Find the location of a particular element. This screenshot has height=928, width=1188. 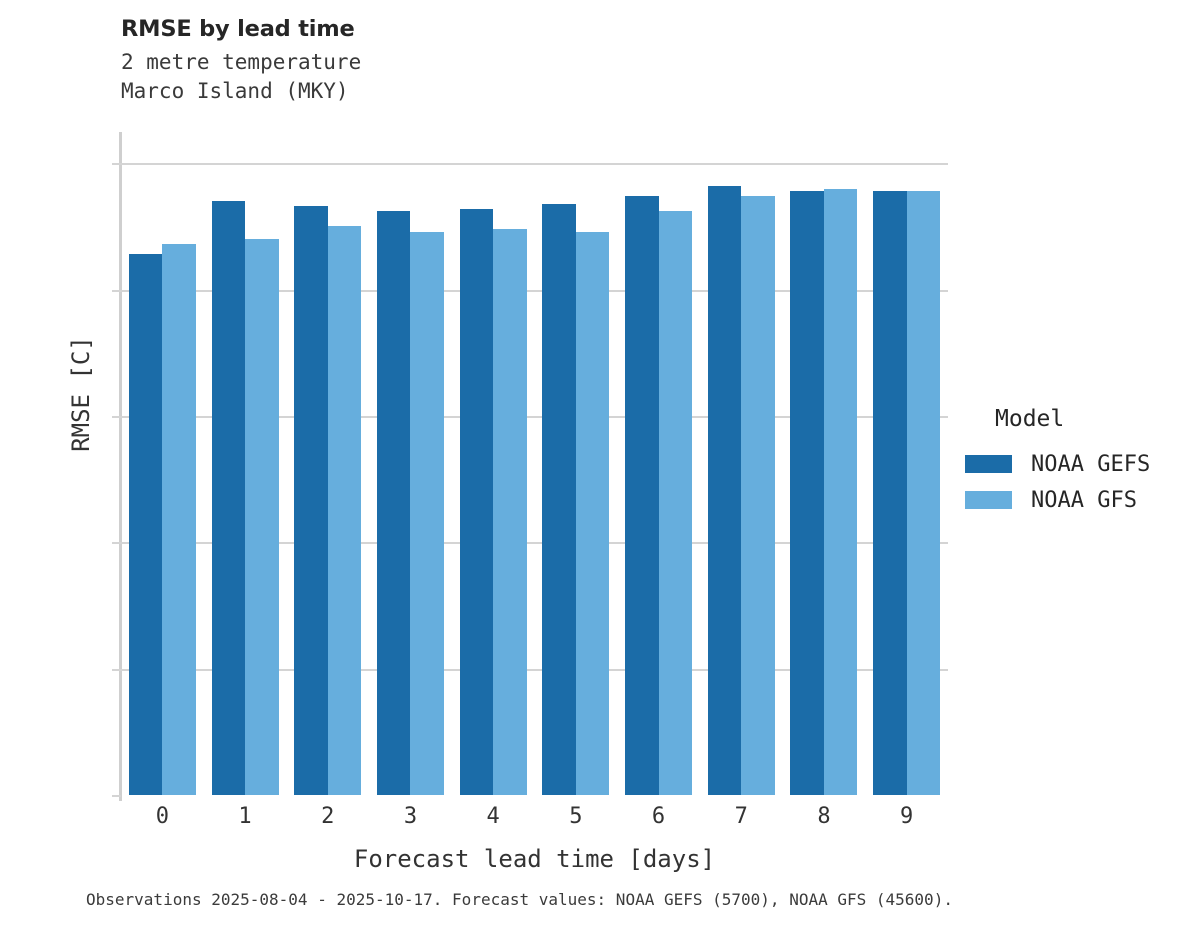

legend-item: NOAA GEFS is located at coordinates (1057, 464).